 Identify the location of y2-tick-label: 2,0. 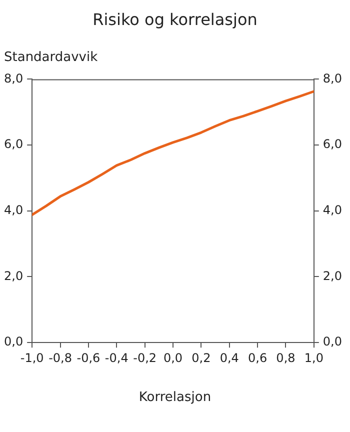
(332, 275).